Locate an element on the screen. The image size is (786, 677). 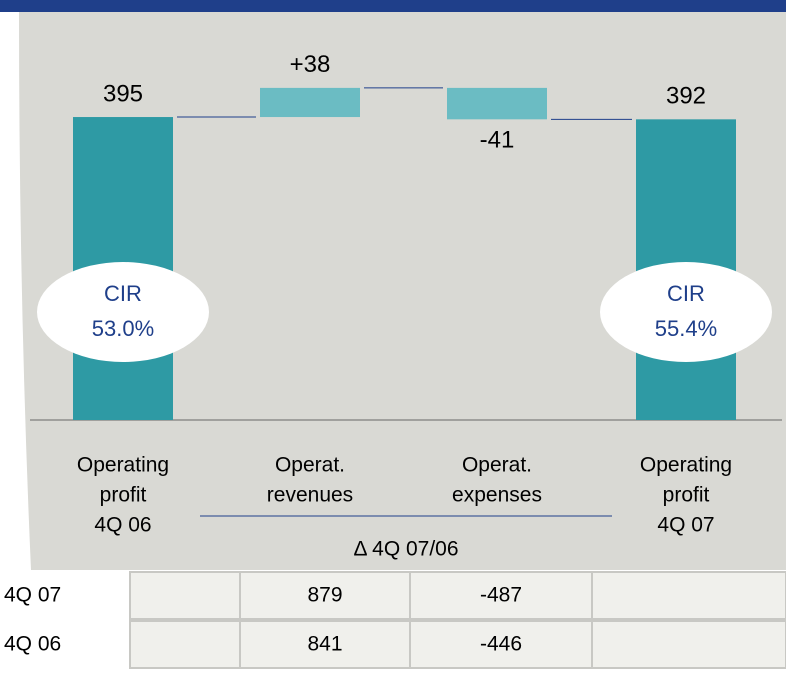
table-text: 841 is located at coordinates (324, 644).